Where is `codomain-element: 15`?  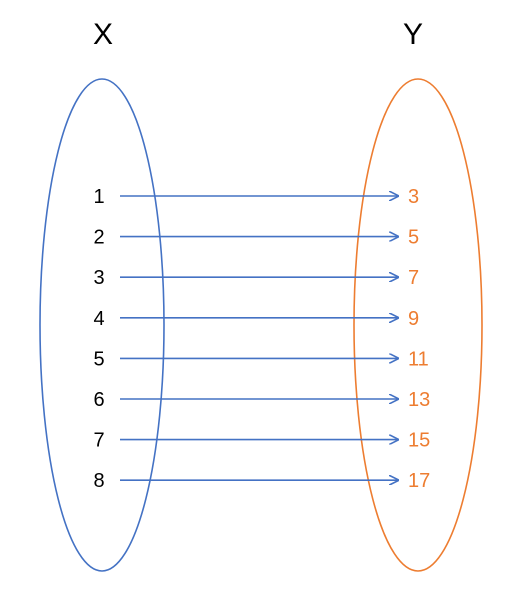
codomain-element: 15 is located at coordinates (419, 441).